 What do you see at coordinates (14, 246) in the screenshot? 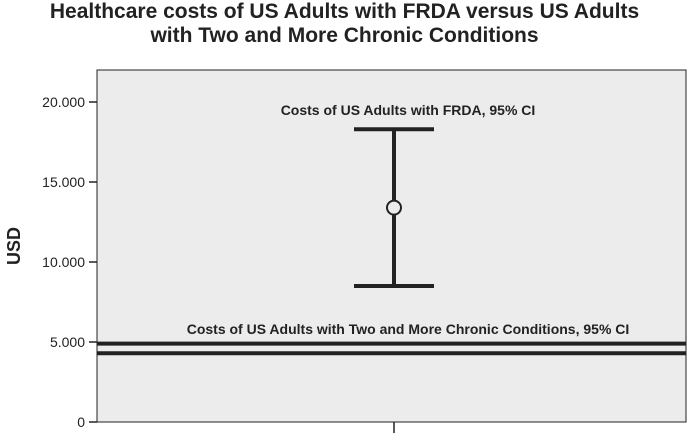
I see `y-axis-label: USD` at bounding box center [14, 246].